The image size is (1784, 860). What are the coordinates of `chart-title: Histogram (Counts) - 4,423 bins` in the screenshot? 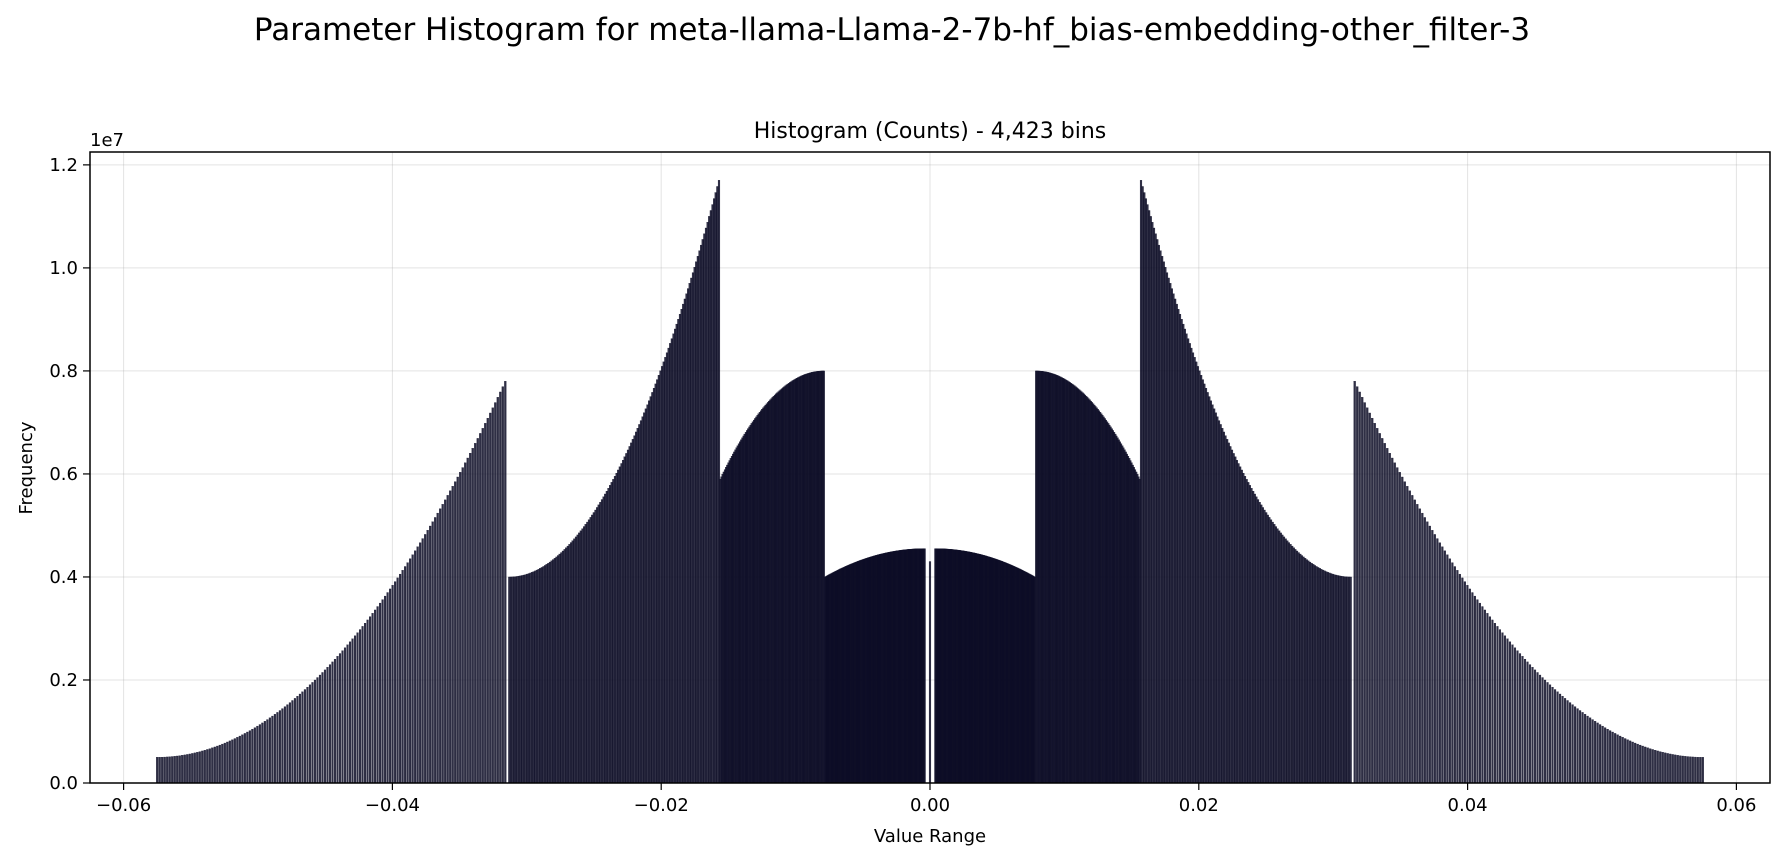 It's located at (930, 131).